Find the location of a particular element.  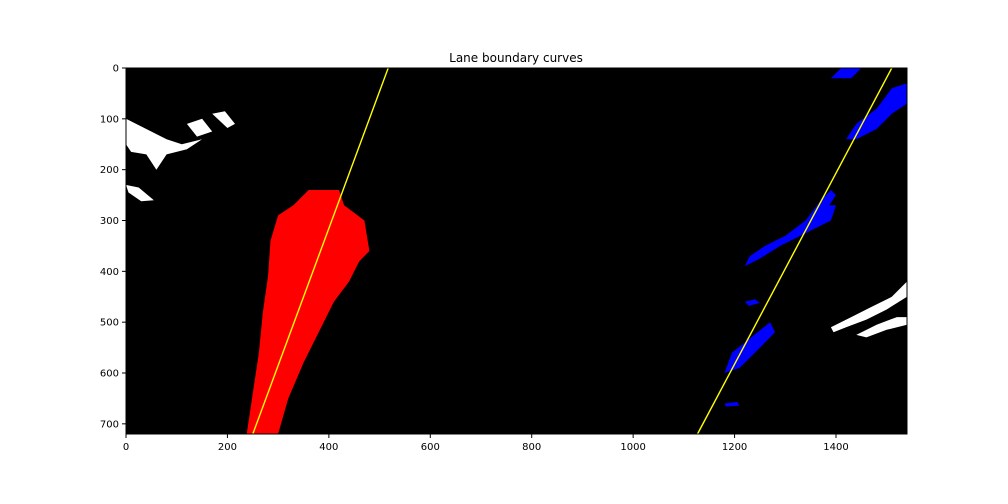

y-tick-label: 300 is located at coordinates (109, 221).